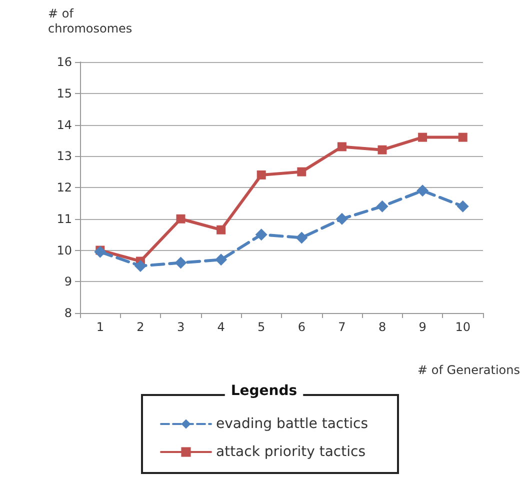  What do you see at coordinates (264, 391) in the screenshot?
I see `legend-title: Legends` at bounding box center [264, 391].